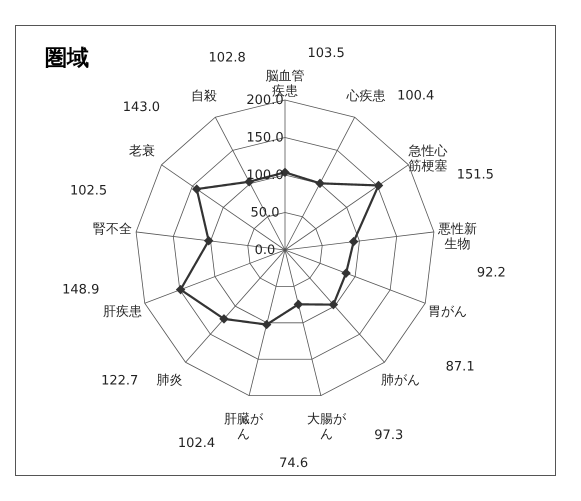 This screenshot has width=581, height=501. Describe the element at coordinates (227, 58) in the screenshot. I see `text: 102.8` at that location.